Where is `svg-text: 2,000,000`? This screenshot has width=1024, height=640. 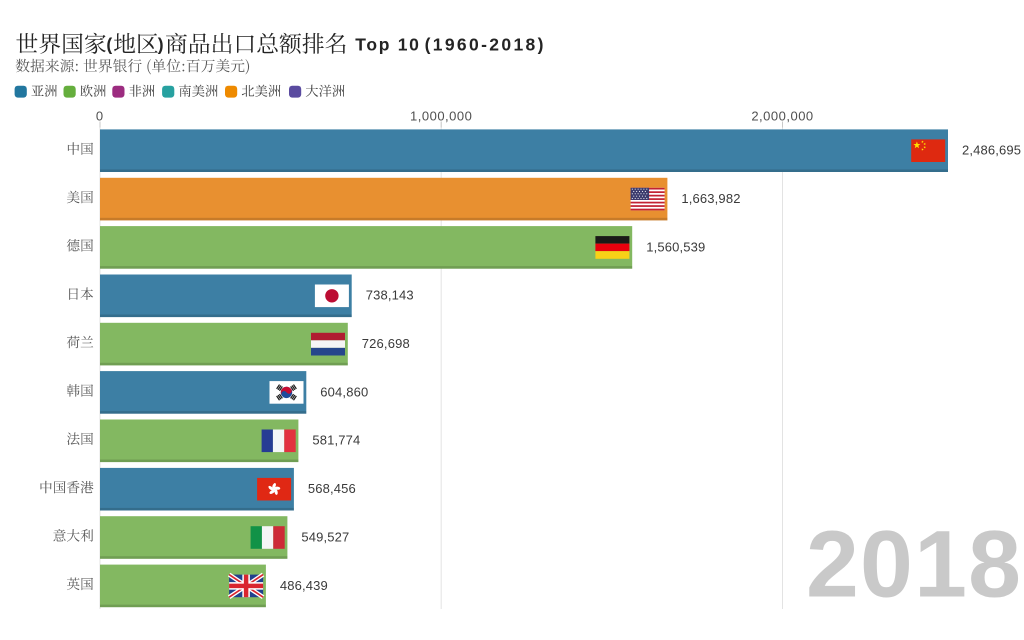
svg-text: 2,000,000 is located at coordinates (782, 116).